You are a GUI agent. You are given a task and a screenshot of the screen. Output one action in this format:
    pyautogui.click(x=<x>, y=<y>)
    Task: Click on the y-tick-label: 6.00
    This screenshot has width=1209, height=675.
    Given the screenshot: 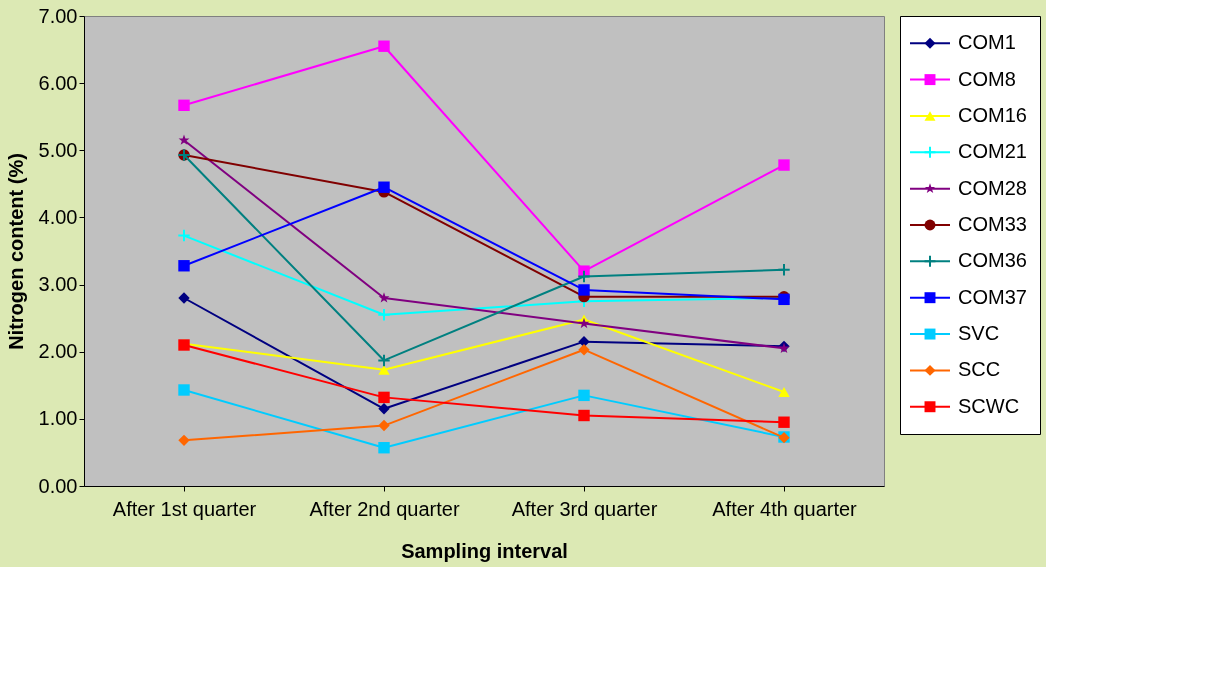 What is the action you would take?
    pyautogui.click(x=58, y=82)
    